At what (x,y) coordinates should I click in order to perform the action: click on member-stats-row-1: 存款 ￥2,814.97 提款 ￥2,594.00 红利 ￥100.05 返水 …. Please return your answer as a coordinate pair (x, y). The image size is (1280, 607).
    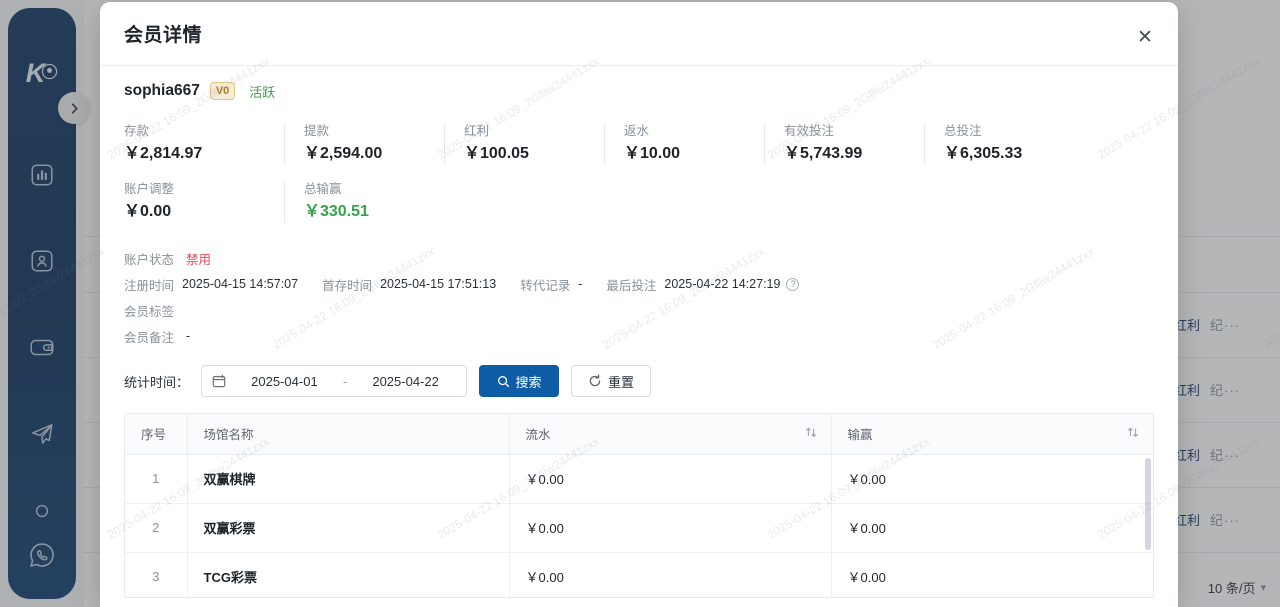
    Looking at the image, I should click on (639, 146).